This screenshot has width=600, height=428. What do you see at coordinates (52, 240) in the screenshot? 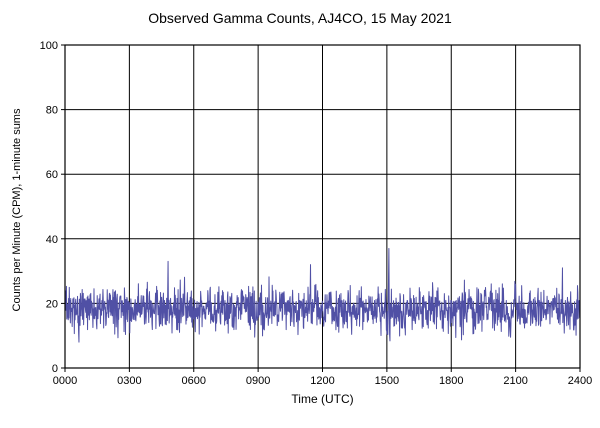
I see `y-tick-label: 40` at bounding box center [52, 240].